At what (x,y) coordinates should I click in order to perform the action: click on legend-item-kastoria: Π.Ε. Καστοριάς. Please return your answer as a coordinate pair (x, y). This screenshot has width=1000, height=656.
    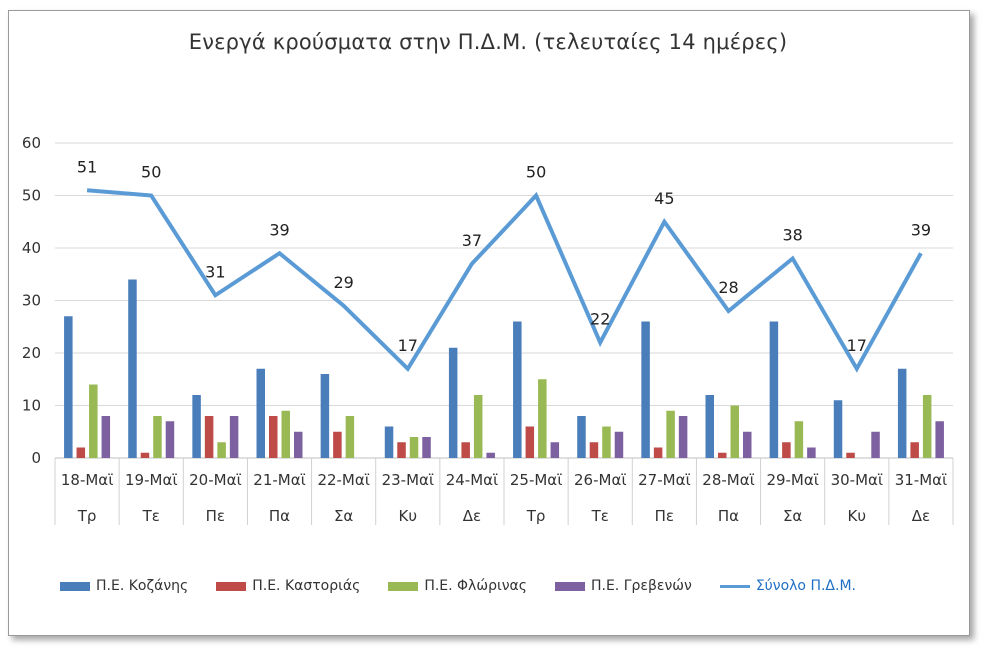
    Looking at the image, I should click on (288, 586).